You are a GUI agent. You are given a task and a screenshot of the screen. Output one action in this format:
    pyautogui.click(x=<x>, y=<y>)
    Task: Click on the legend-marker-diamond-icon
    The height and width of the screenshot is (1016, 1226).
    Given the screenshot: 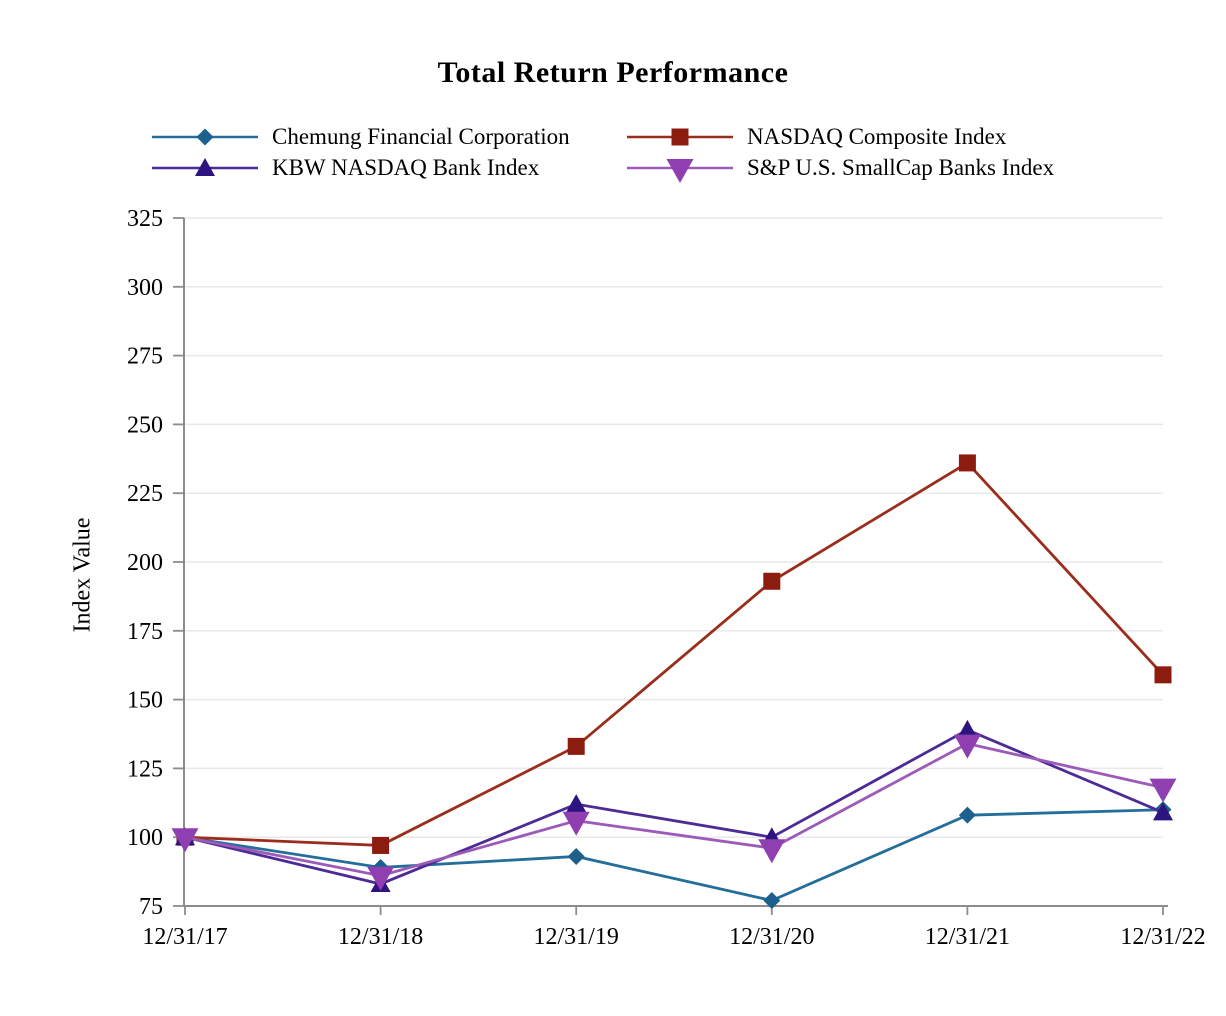 What is the action you would take?
    pyautogui.click(x=205, y=137)
    